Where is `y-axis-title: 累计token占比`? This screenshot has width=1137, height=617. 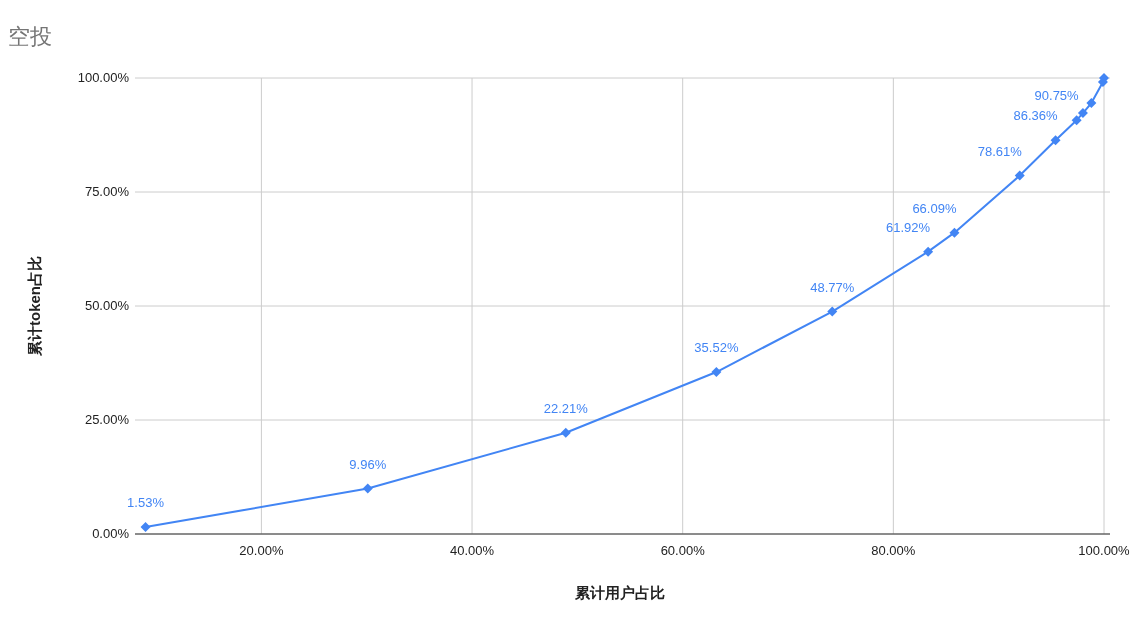
y-axis-title: 累计token占比 is located at coordinates (34, 306).